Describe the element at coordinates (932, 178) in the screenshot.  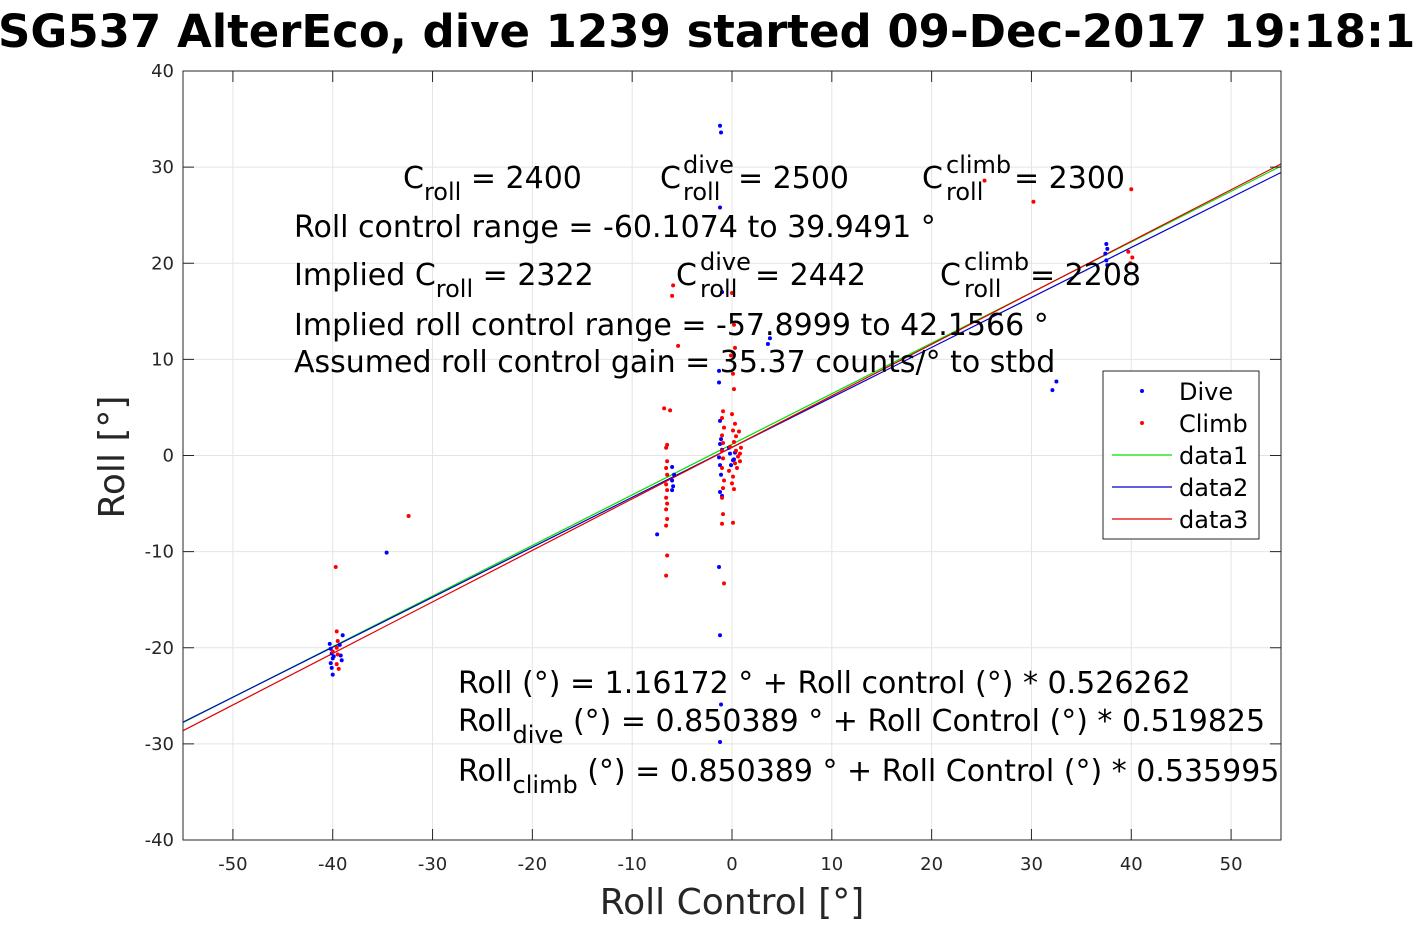
I see `annotation-cclimb: C` at that location.